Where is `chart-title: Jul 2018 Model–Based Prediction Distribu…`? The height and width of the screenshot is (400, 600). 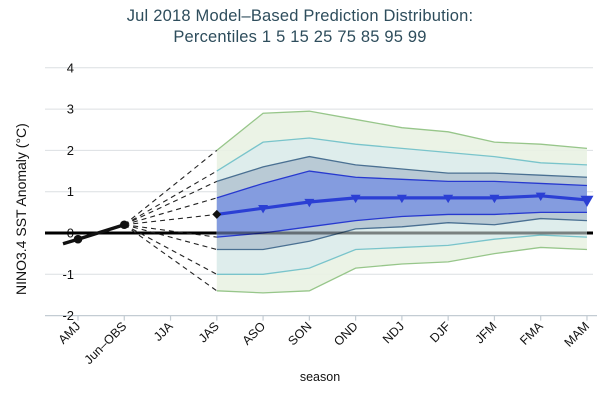
chart-title: Jul 2018 Model–Based Prediction Distribu… is located at coordinates (300, 27).